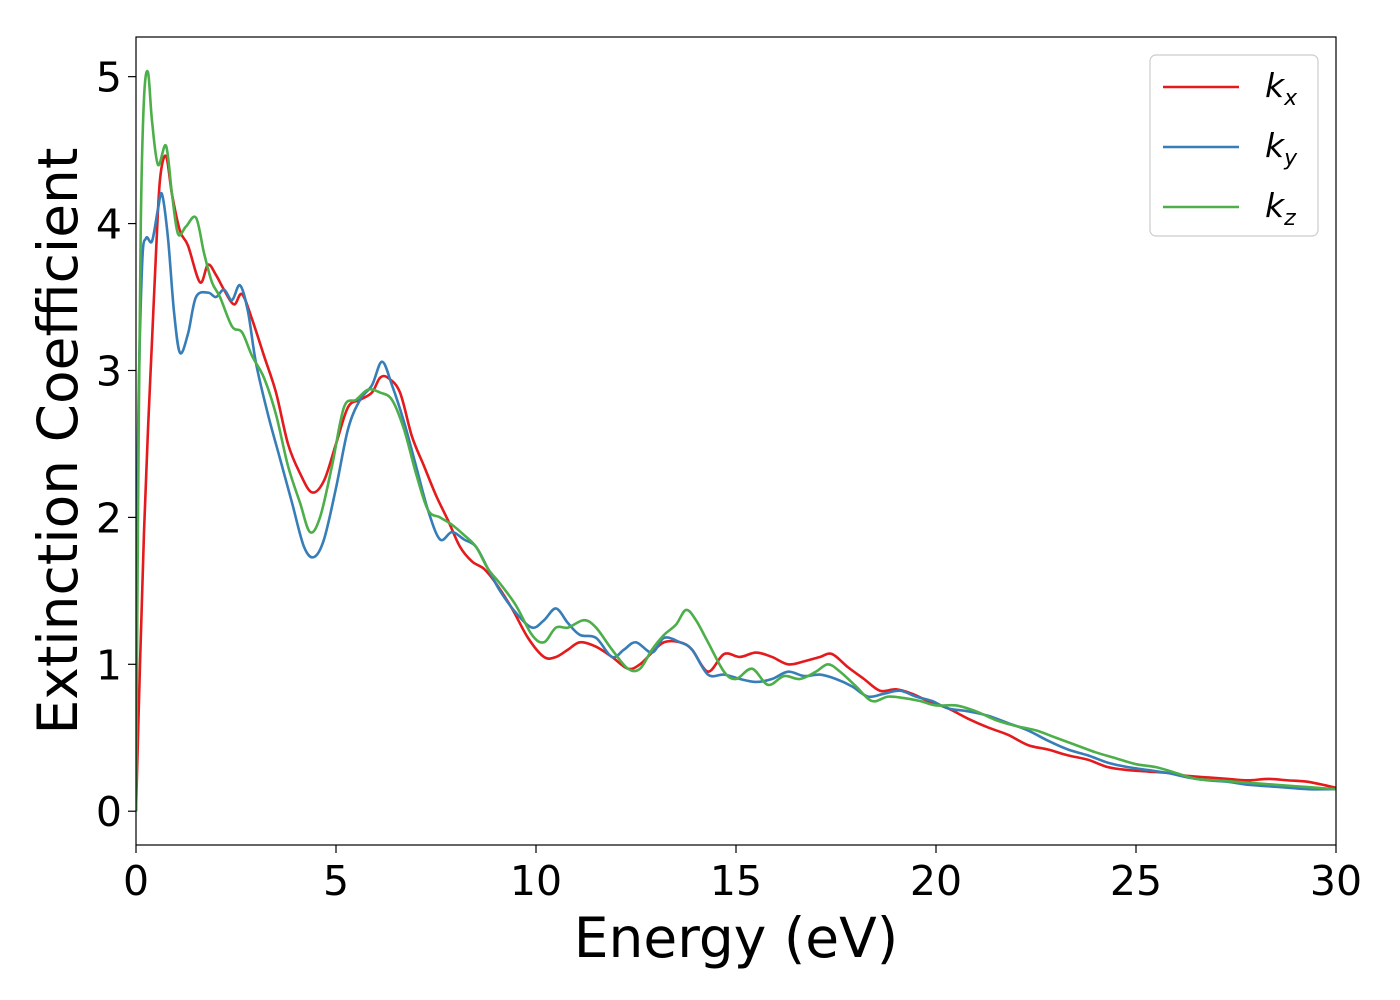 The height and width of the screenshot is (1000, 1400). I want to click on y-axis: 0 1 2 3 4 5, so click(116, 445).